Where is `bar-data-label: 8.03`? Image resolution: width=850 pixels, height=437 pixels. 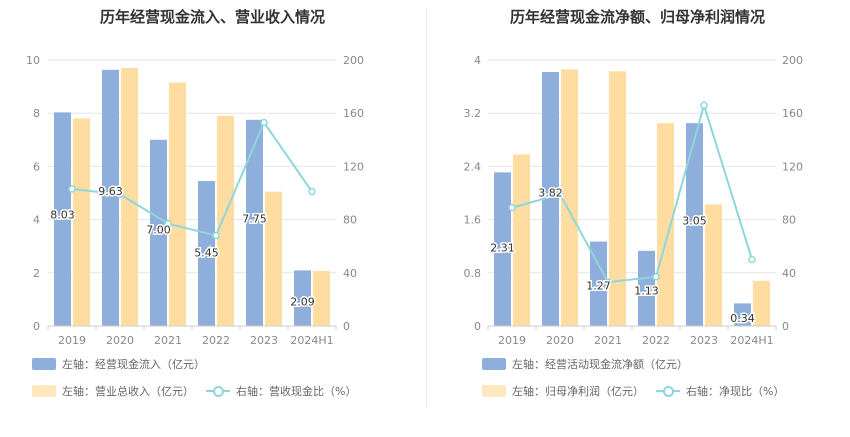
bar-data-label: 8.03 is located at coordinates (62, 215).